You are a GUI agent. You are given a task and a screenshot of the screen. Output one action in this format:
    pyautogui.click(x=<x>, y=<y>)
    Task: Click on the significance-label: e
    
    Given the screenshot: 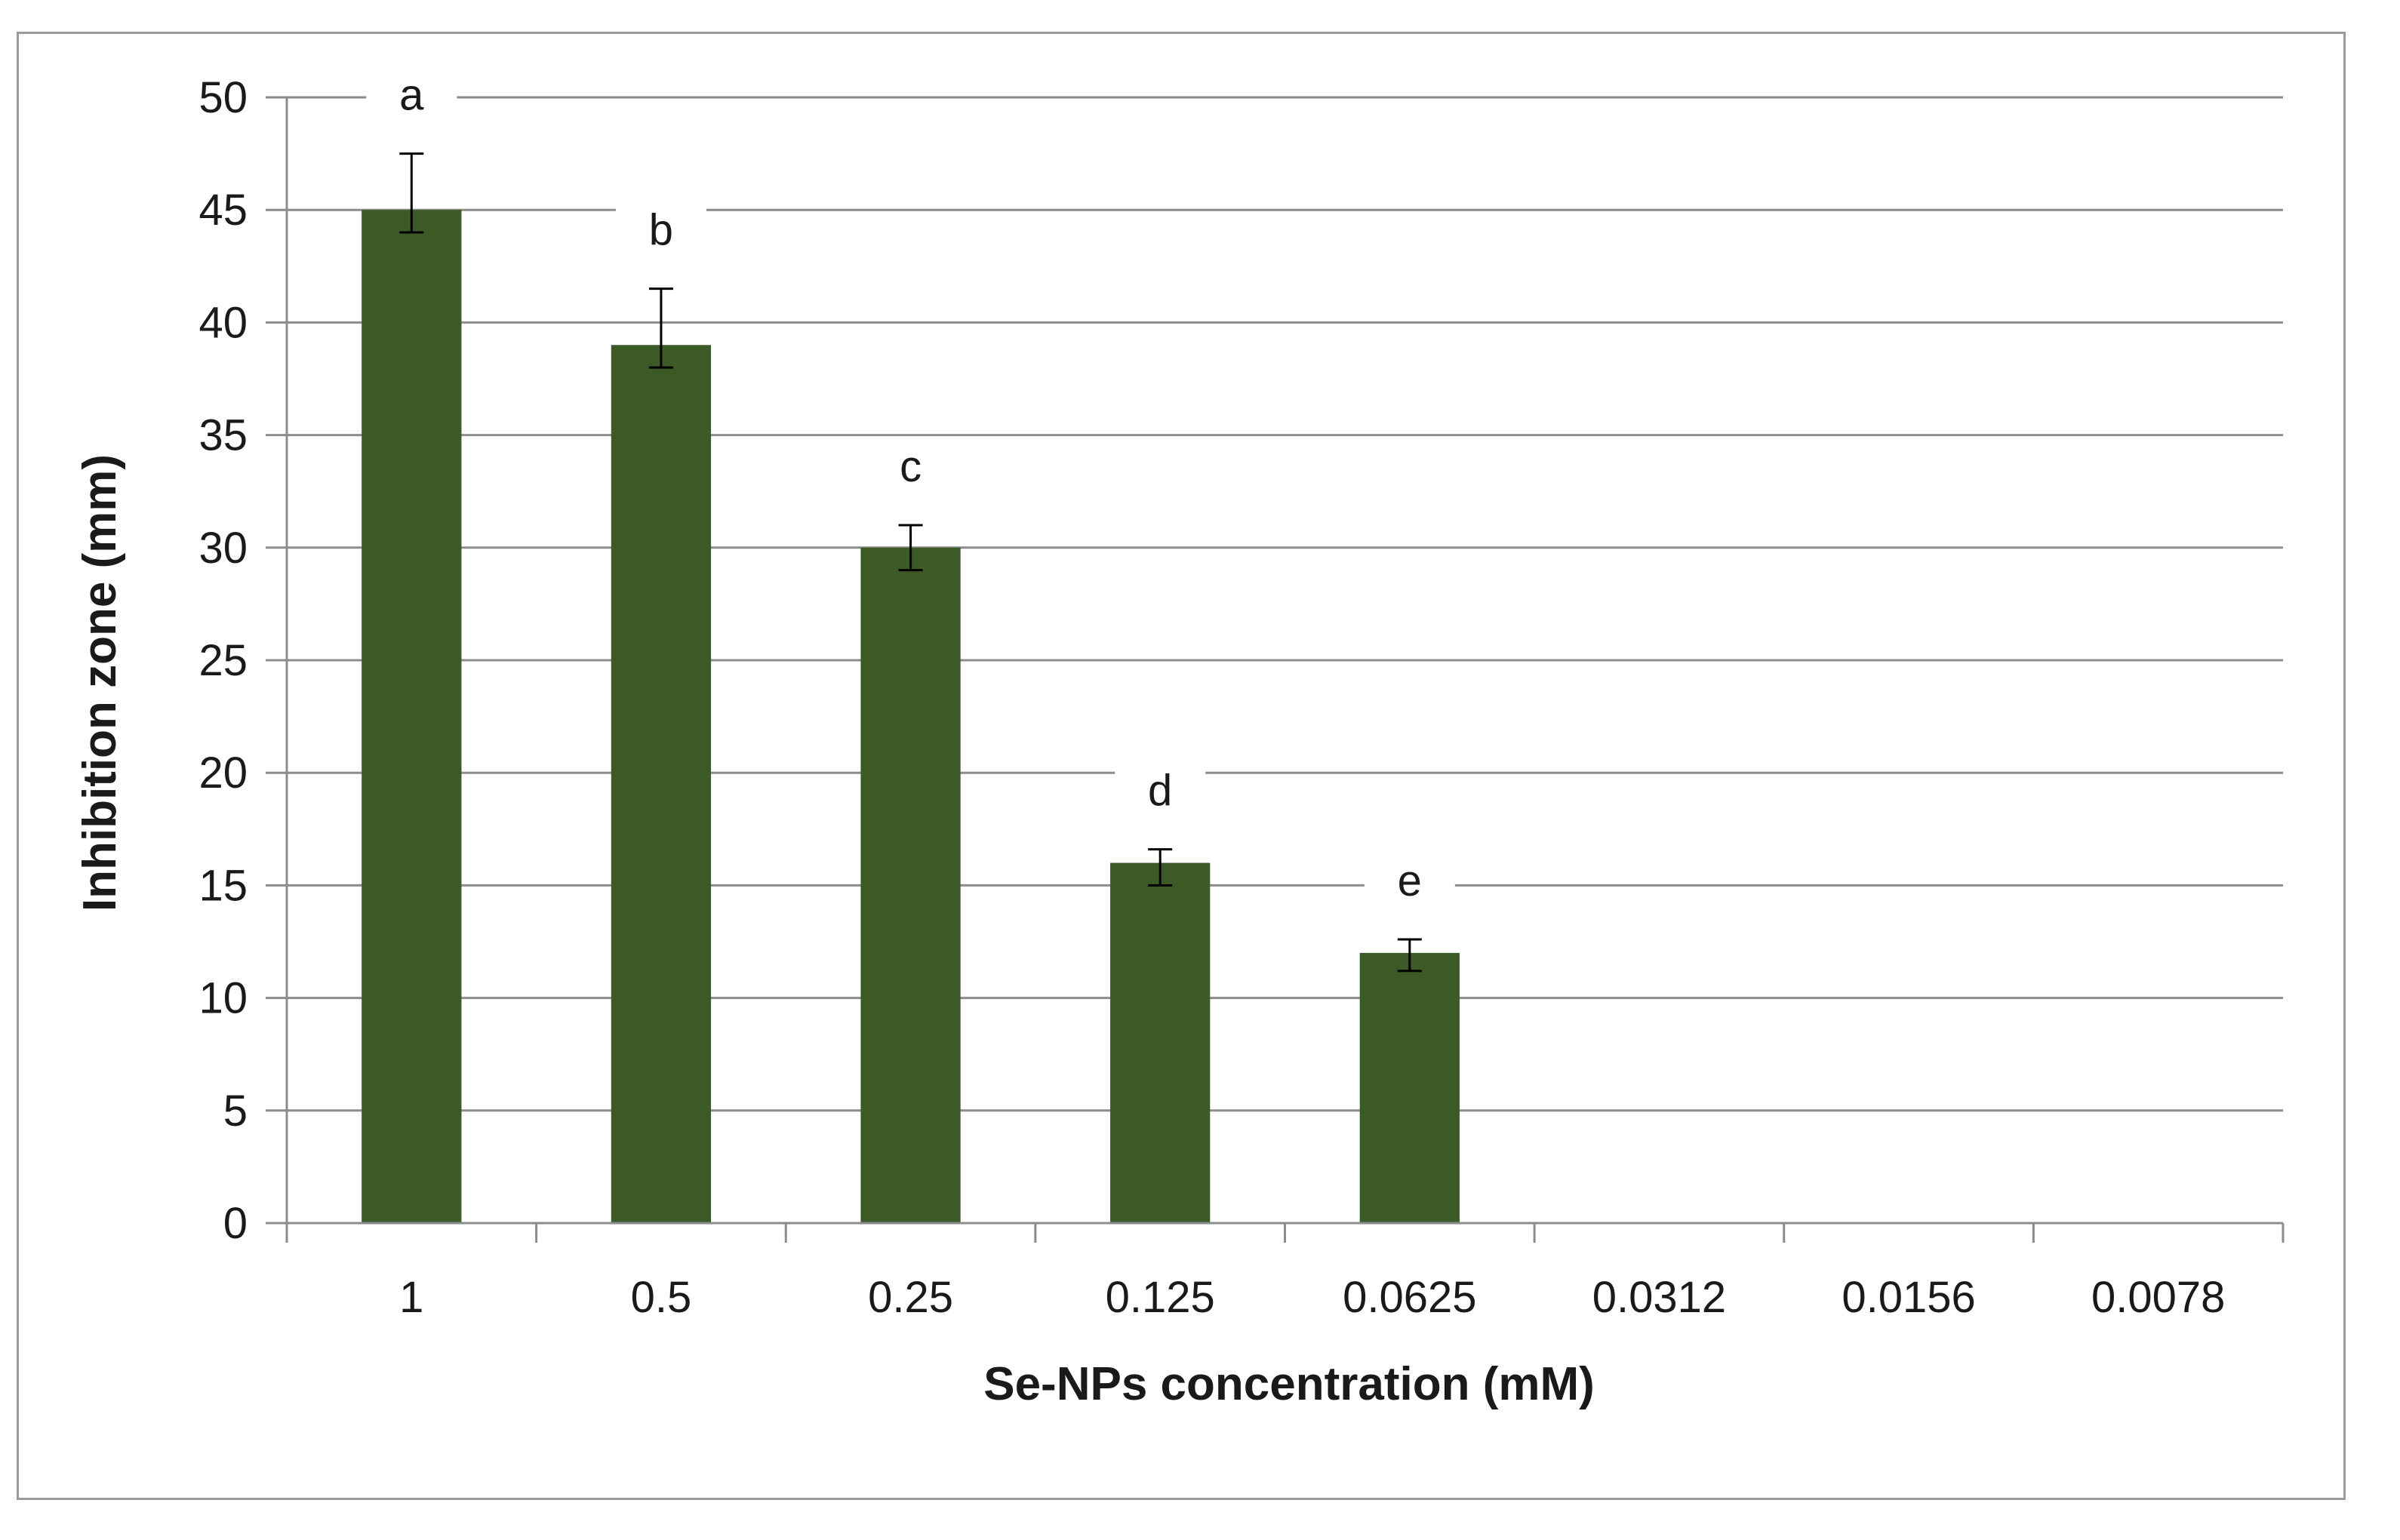 What is the action you would take?
    pyautogui.click(x=1410, y=880)
    